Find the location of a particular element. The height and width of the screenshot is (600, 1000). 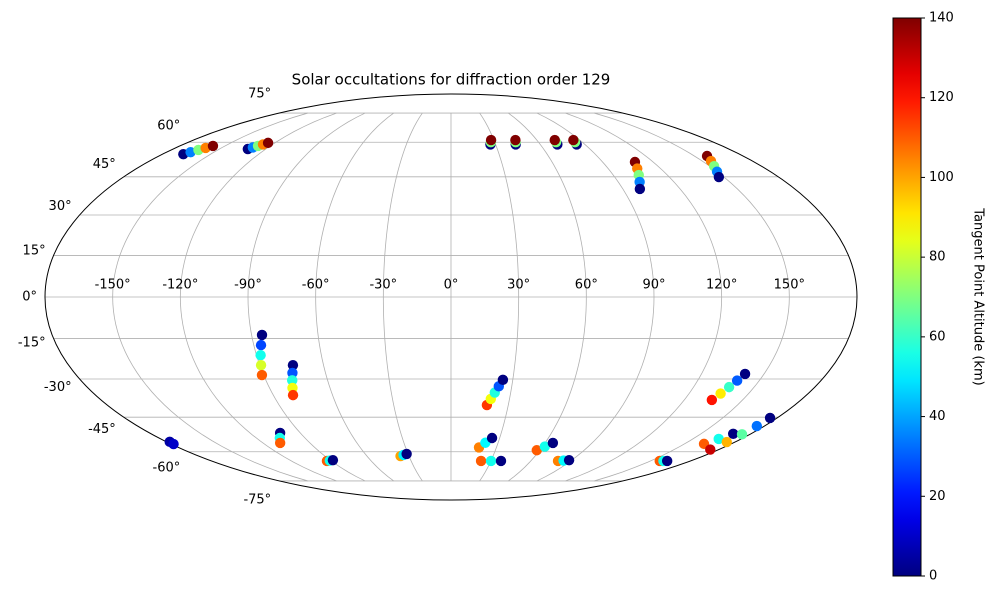

x-tick-label: 0° is located at coordinates (451, 285).